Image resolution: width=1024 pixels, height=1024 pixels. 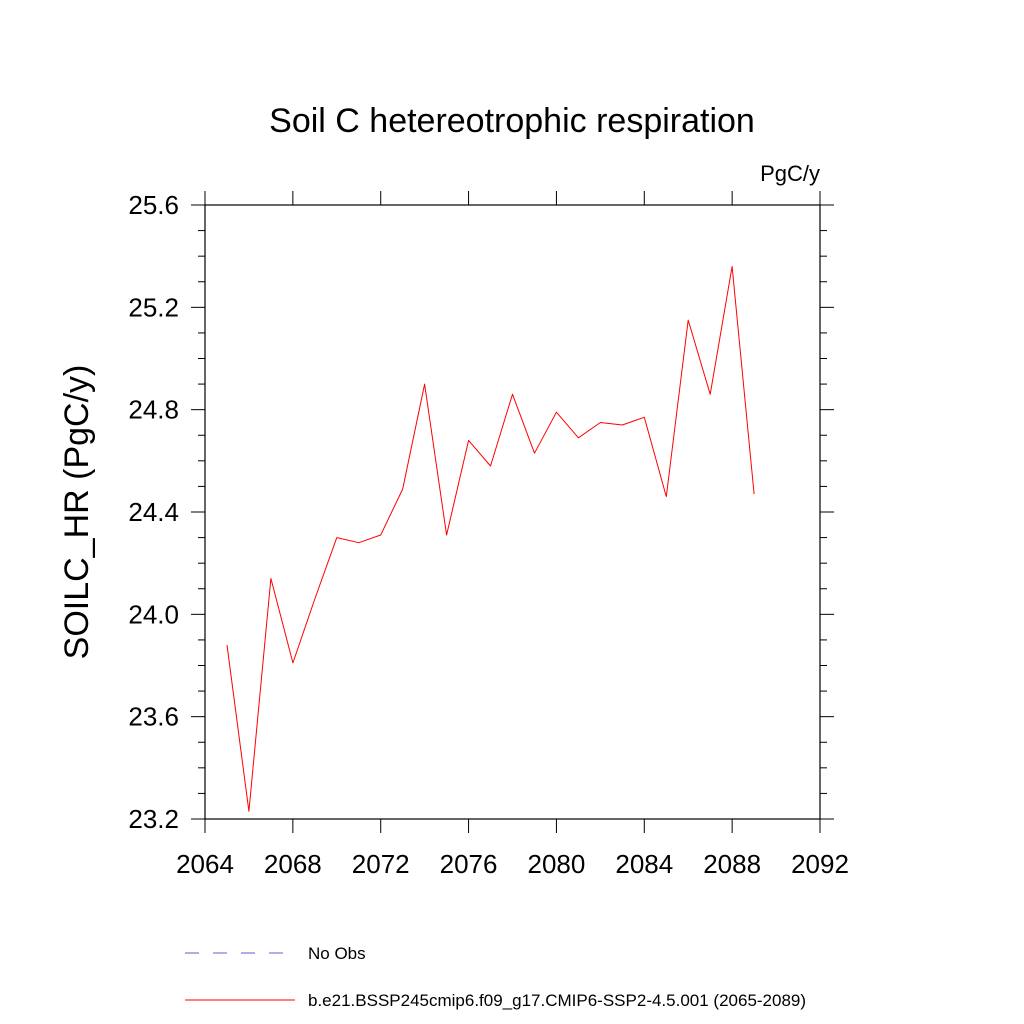 What do you see at coordinates (77, 512) in the screenshot?
I see `y-axis-label: SOILC_HR (PgC/y)` at bounding box center [77, 512].